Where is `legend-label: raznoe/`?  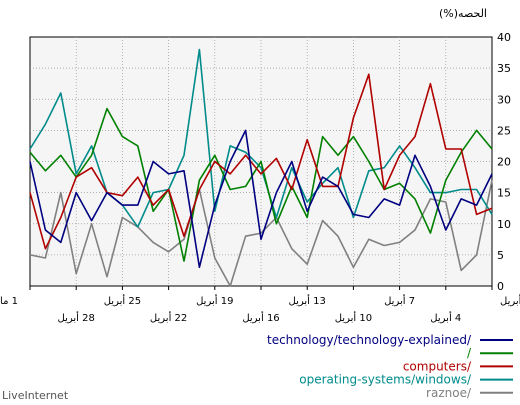 legend-label: raznoe/ is located at coordinates (449, 393).